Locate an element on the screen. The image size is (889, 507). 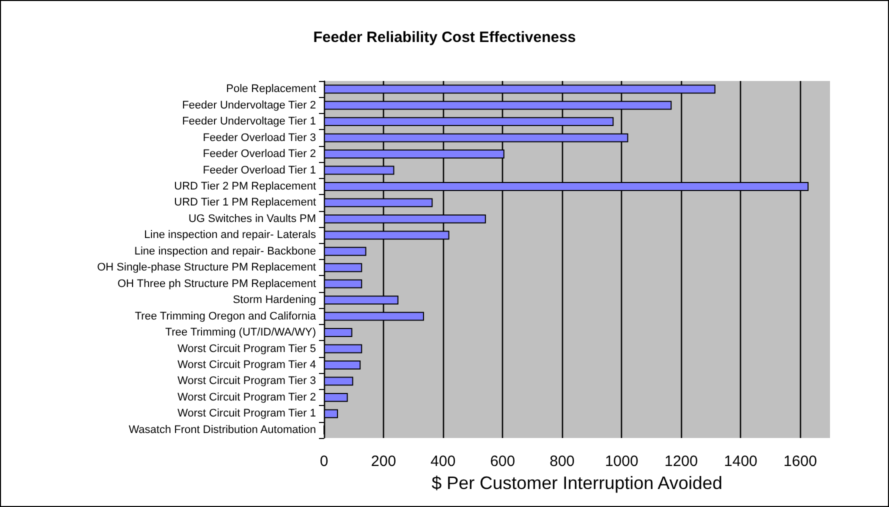
y-tick-label: Worst Circuit Program Tier 5 is located at coordinates (246, 348).